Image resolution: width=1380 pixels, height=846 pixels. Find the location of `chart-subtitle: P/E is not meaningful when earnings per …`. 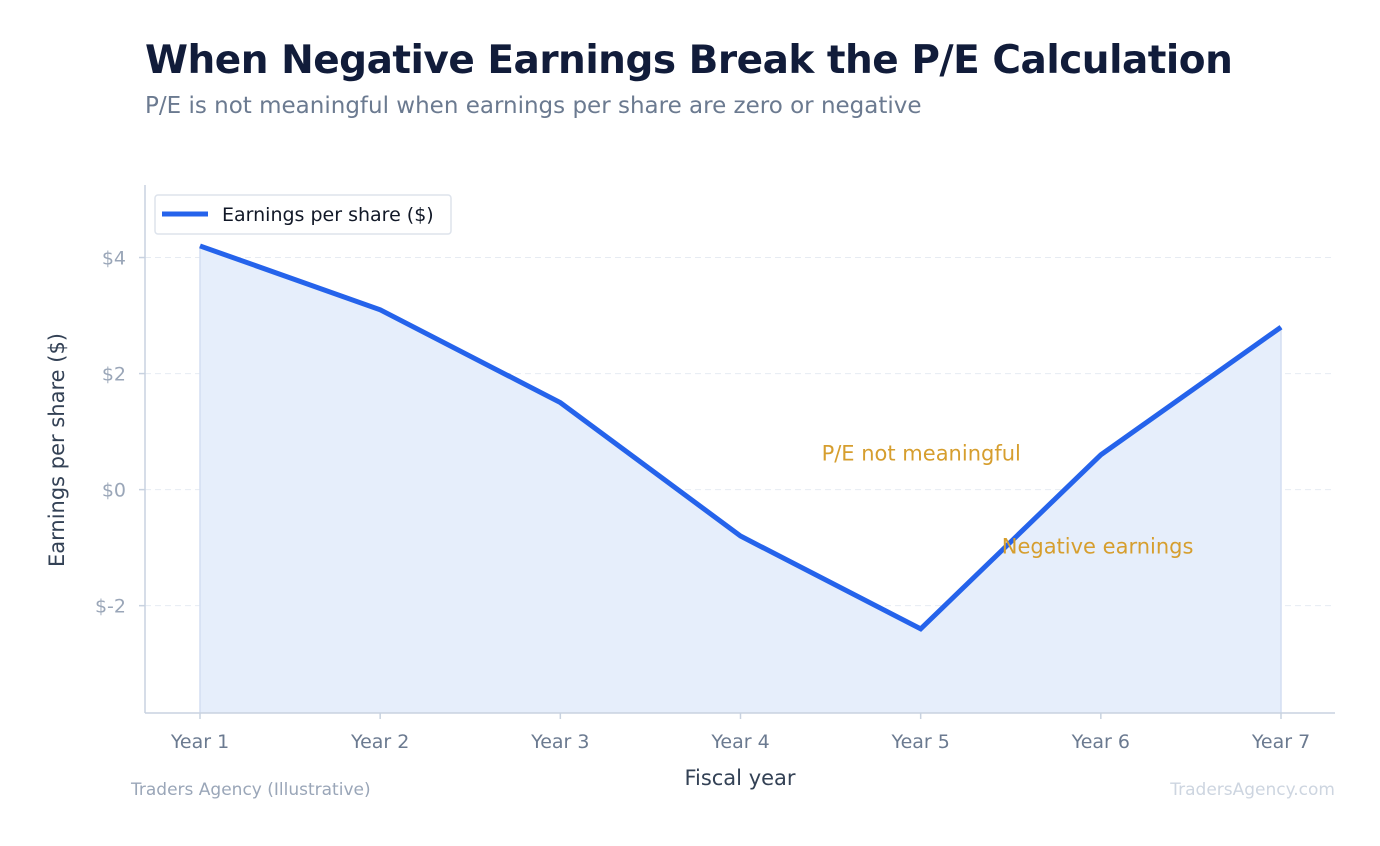

chart-subtitle: P/E is not meaningful when earnings per … is located at coordinates (533, 106).